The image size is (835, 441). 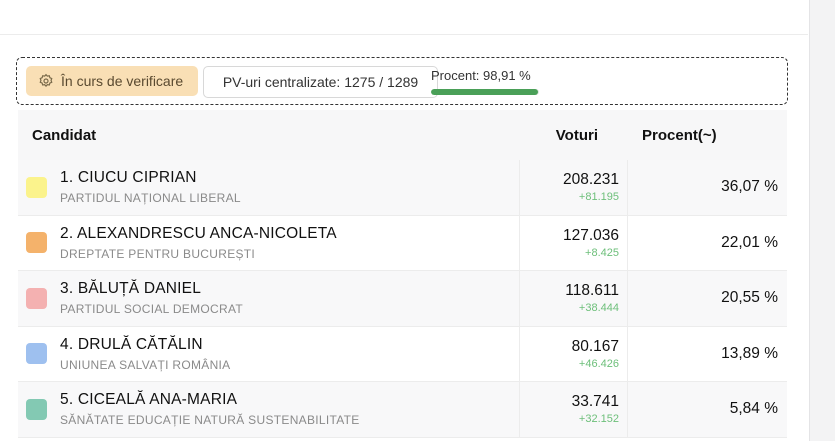 What do you see at coordinates (150, 198) in the screenshot?
I see `party-name: PARTIDUL NAȚIONAL LIBERAL` at bounding box center [150, 198].